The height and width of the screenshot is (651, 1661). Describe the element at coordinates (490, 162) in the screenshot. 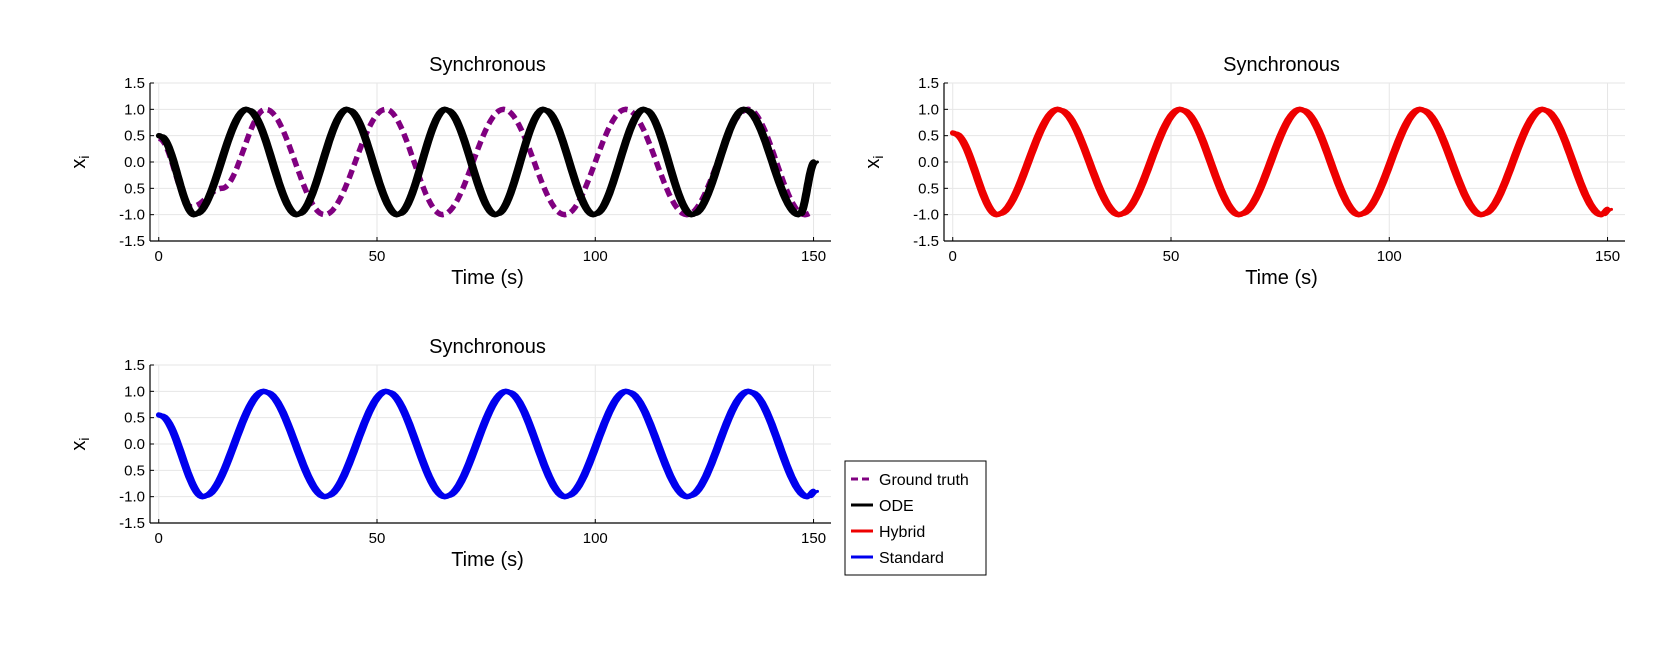

I see `series-line-ode-bundle` at that location.